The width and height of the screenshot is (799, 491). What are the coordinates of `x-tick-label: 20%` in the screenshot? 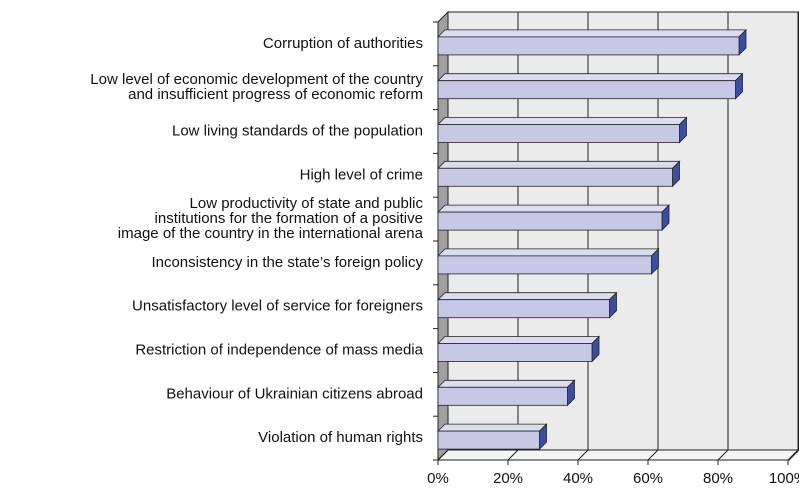 It's located at (508, 478).